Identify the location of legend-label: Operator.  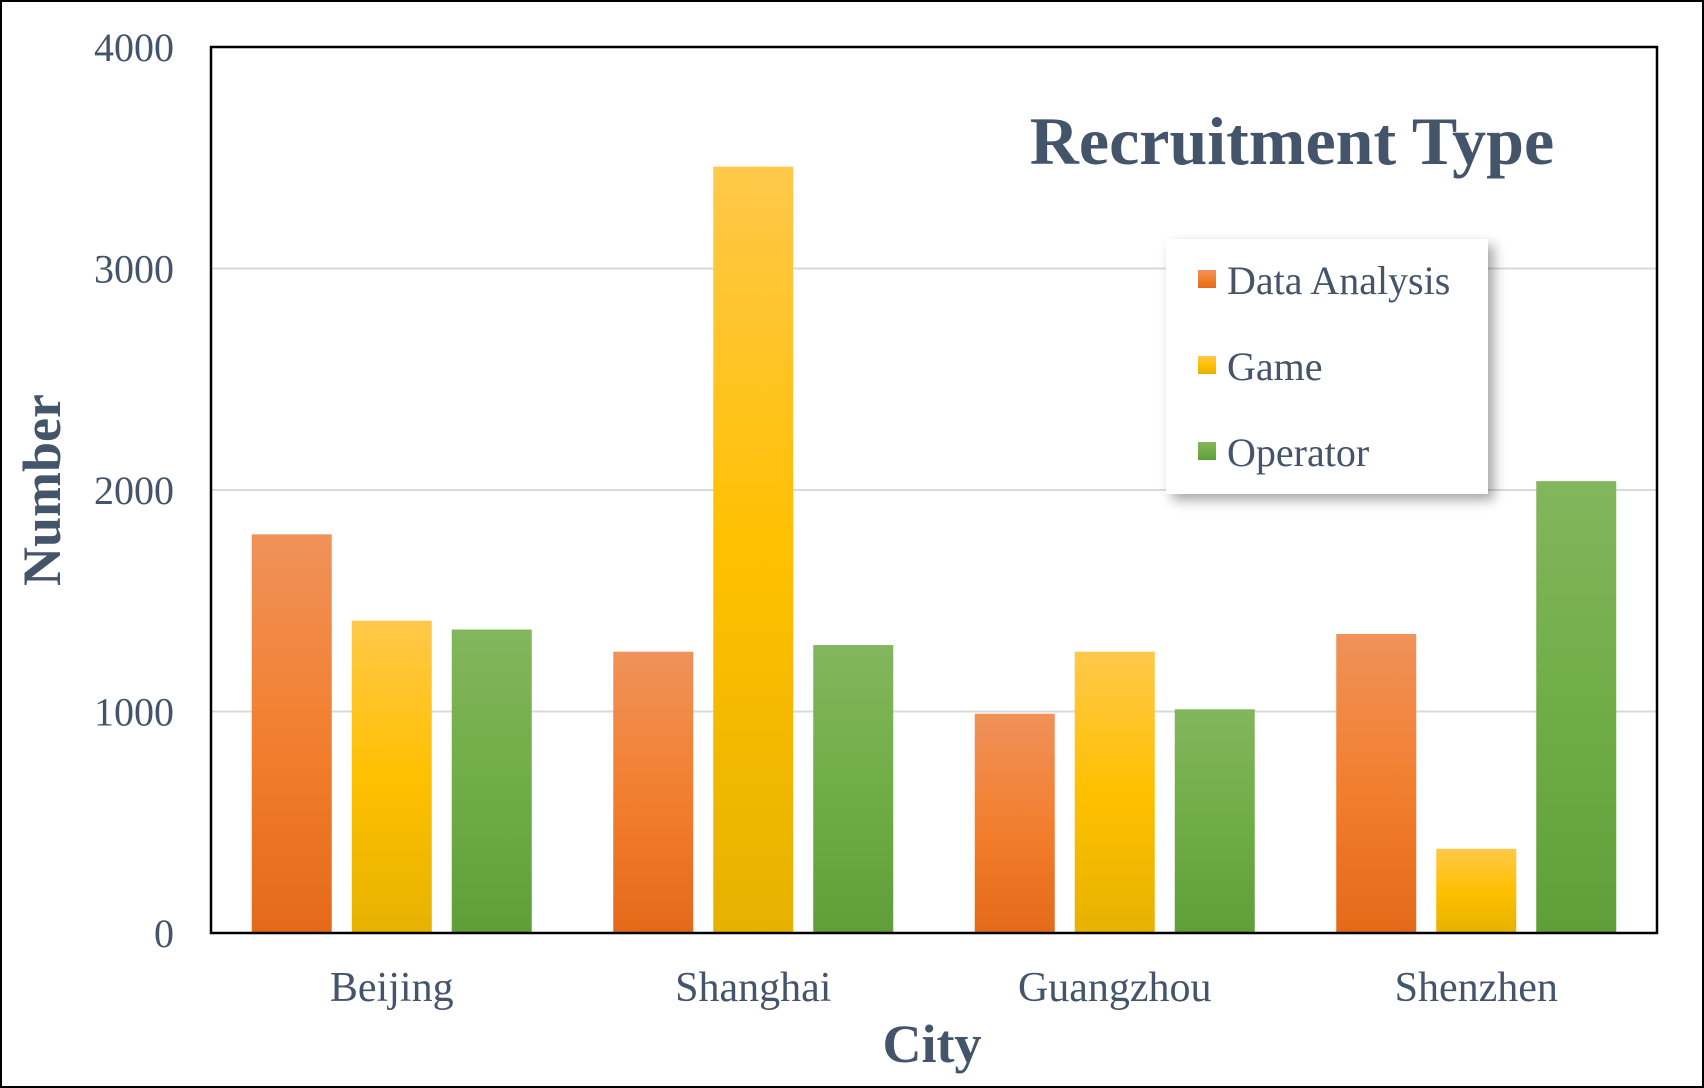
(1298, 452).